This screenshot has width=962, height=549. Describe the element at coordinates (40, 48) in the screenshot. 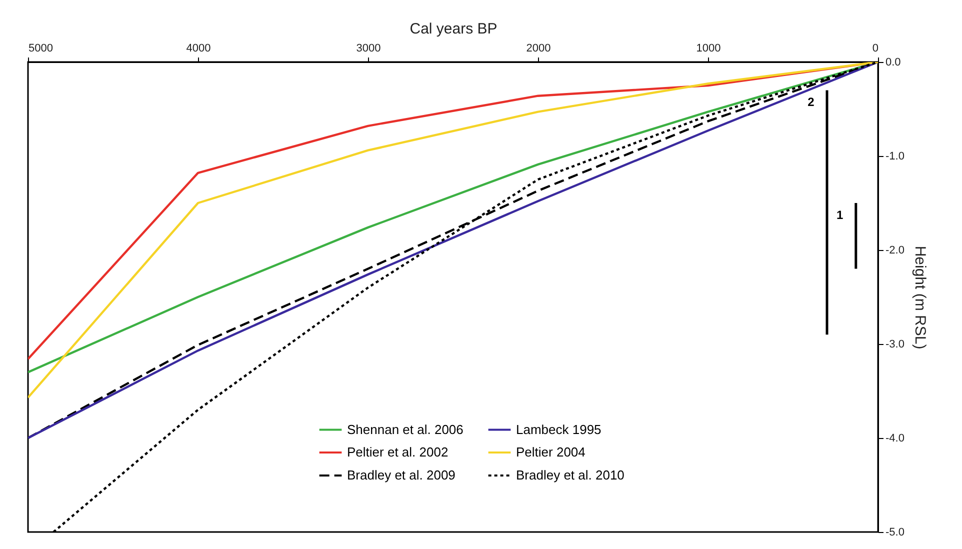

I see `x-tick-label: 5000` at that location.